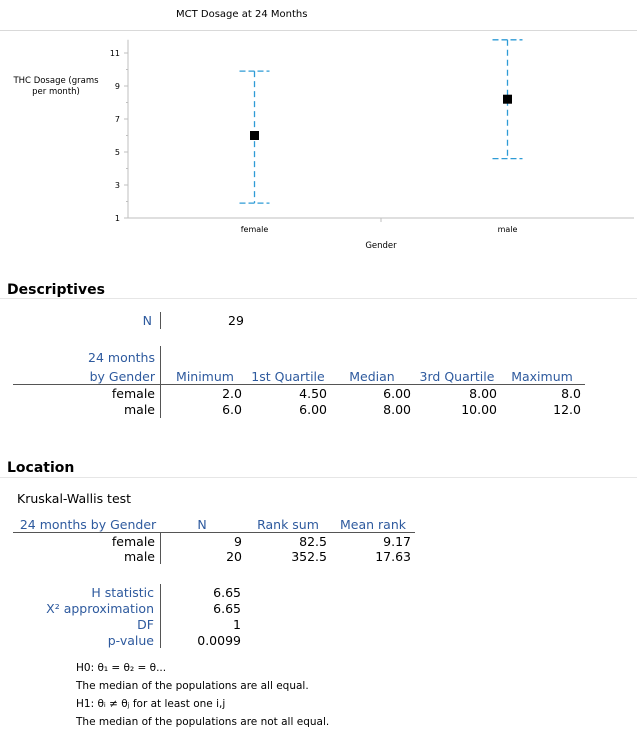 The width and height of the screenshot is (638, 736). I want to click on stat-label: X² approximation, so click(100, 608).